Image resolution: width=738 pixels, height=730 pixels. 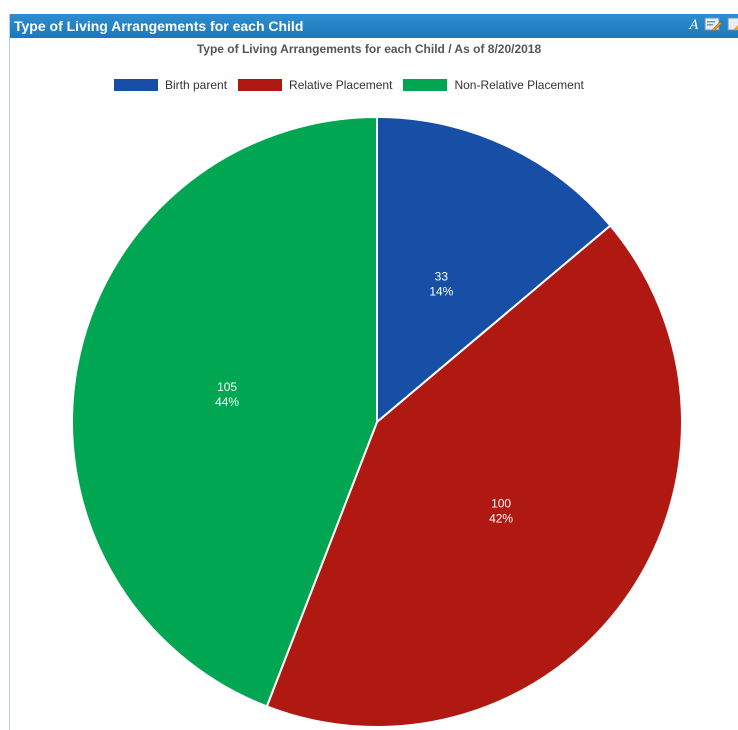 What do you see at coordinates (501, 519) in the screenshot?
I see `slice-percent-label: 42%` at bounding box center [501, 519].